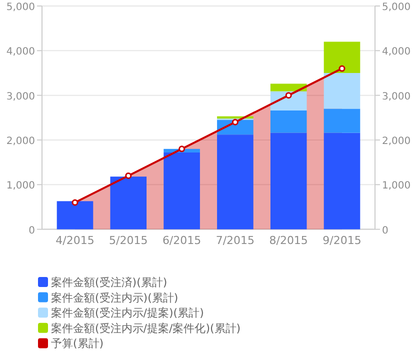 Image resolution: width=416 pixels, height=354 pixels. Describe the element at coordinates (20, 52) in the screenshot. I see `y-tick-label: 4,000` at that location.